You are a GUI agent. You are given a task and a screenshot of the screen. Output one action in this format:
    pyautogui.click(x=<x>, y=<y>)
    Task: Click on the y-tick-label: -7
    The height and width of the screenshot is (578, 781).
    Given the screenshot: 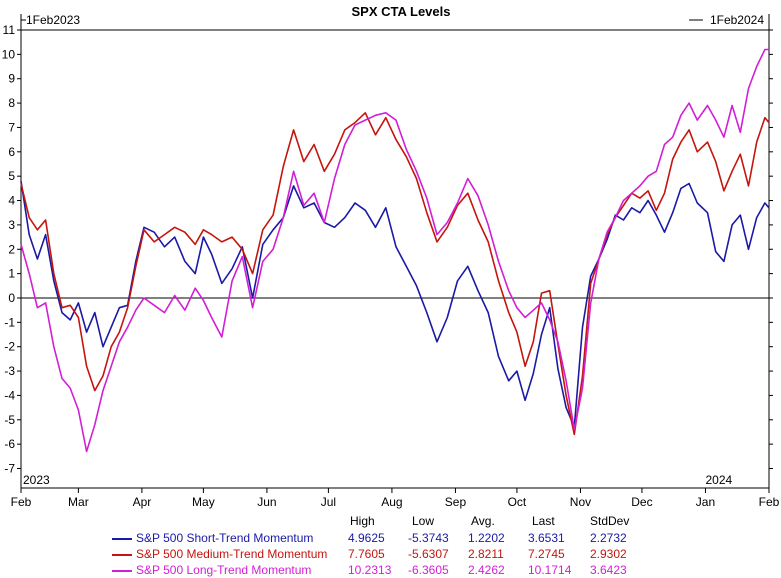 What is the action you would take?
    pyautogui.click(x=9, y=469)
    